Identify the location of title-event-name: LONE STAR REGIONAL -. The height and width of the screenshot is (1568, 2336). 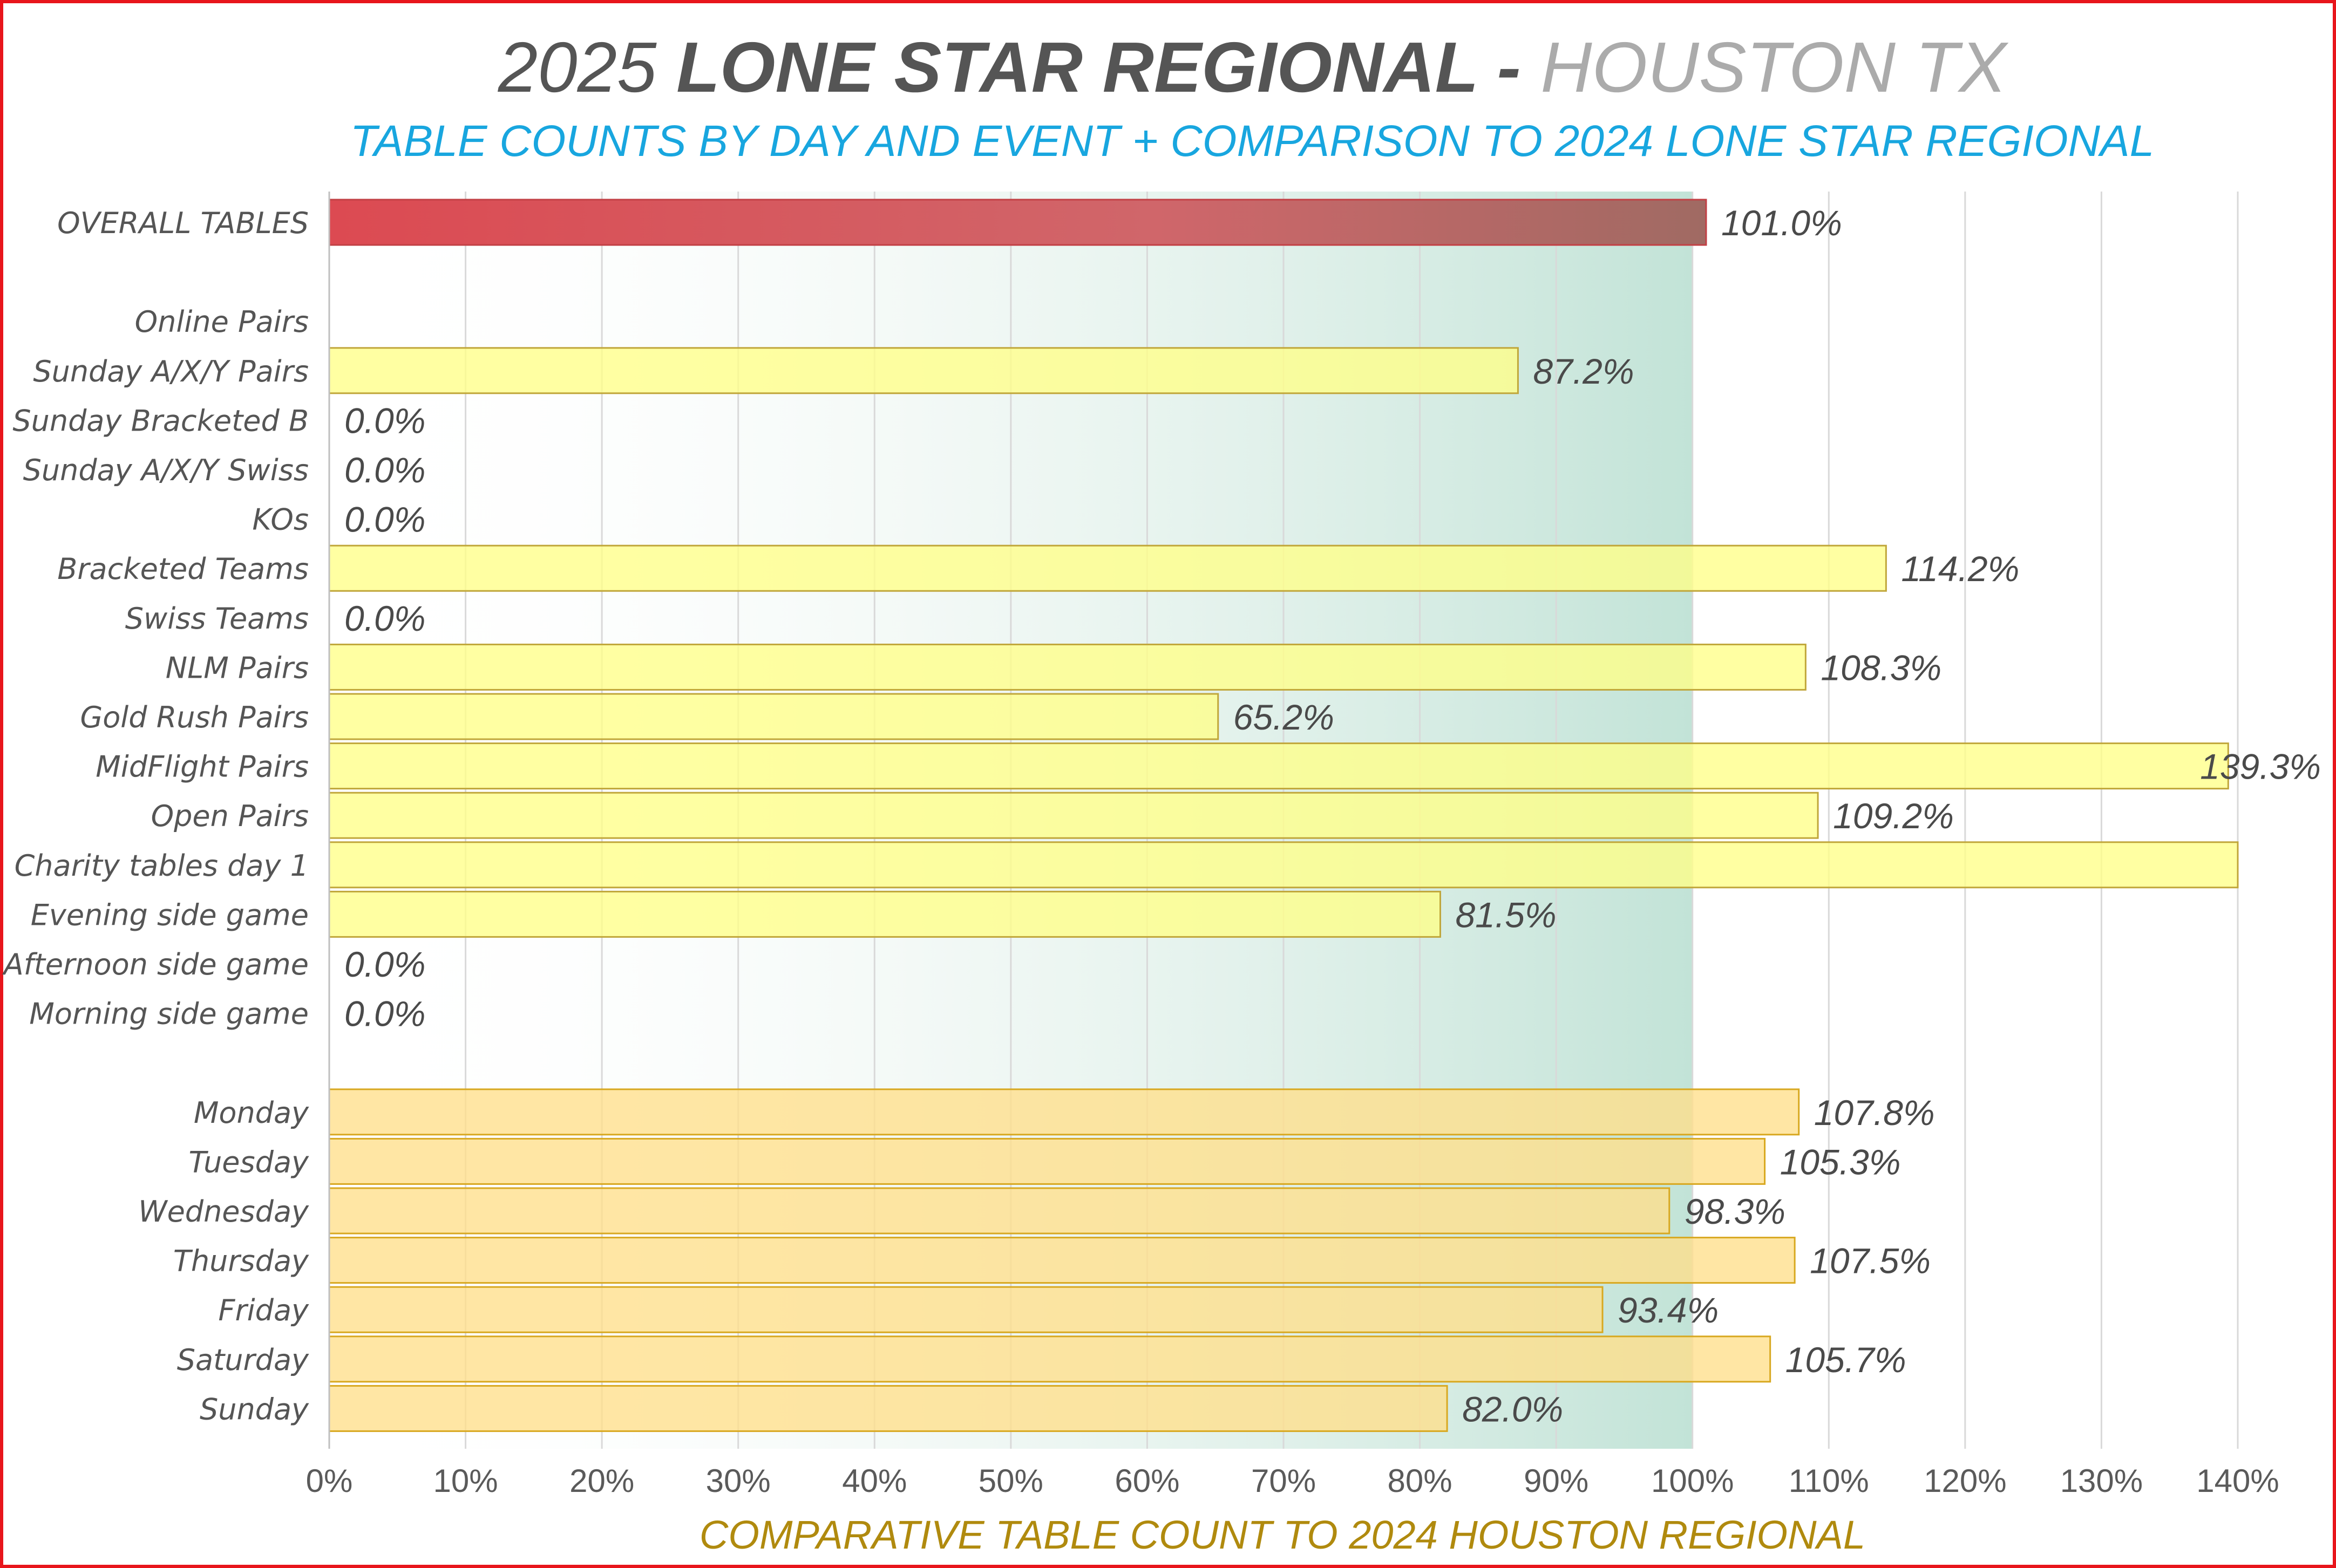
(1108, 67).